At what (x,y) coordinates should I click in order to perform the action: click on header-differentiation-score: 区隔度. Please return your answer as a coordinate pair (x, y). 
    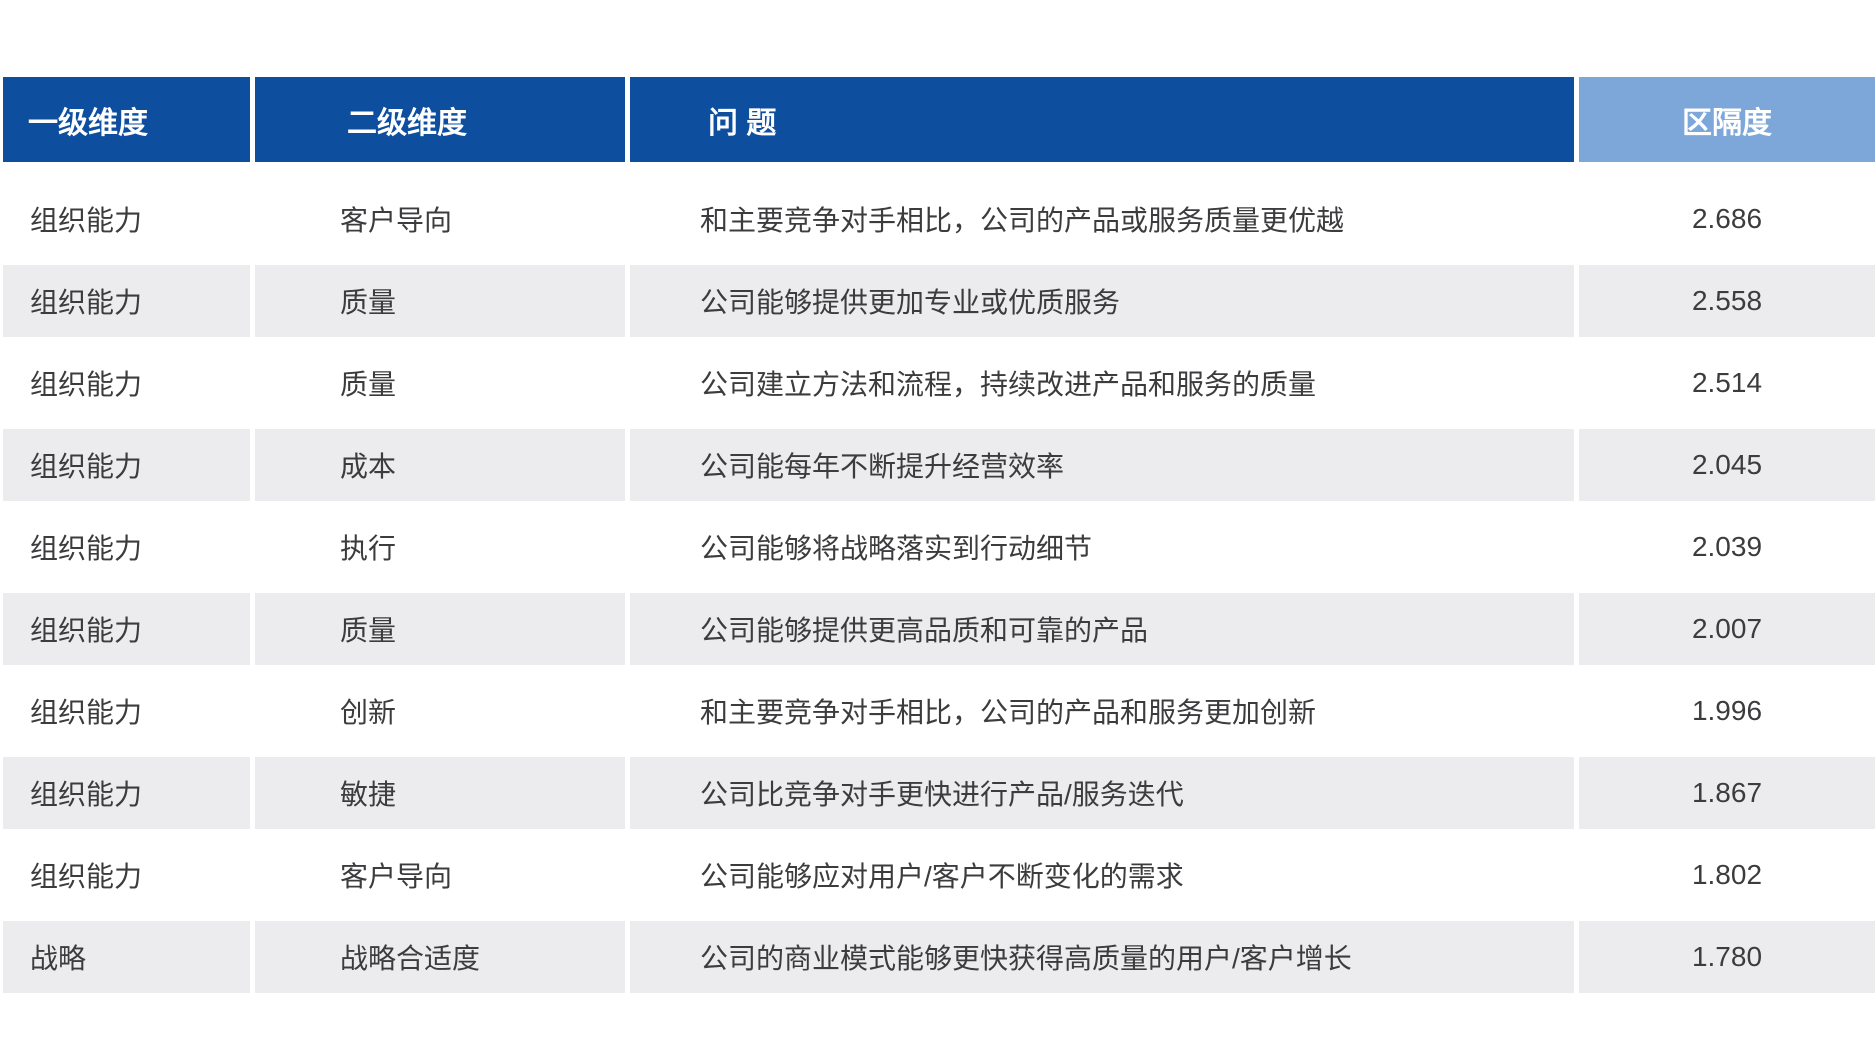
    Looking at the image, I should click on (1727, 119).